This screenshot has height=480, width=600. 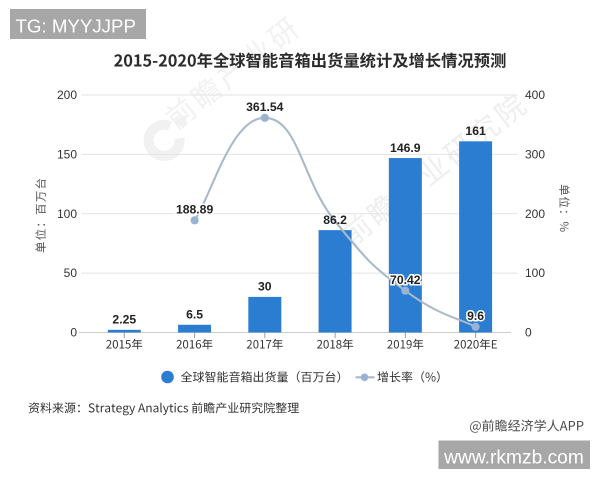 I want to click on svg-text: TG: MYYJJPP, so click(x=76, y=26).